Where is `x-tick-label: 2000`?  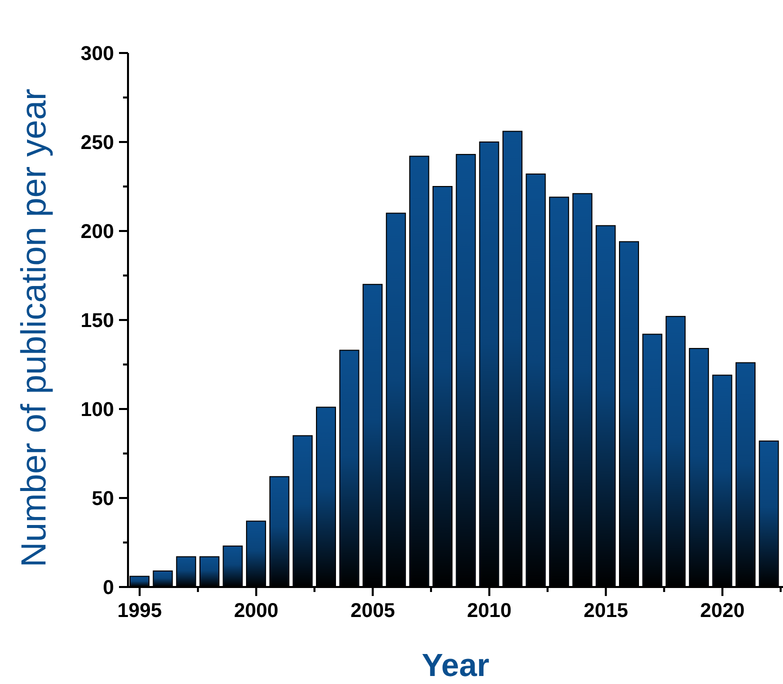 x-tick-label: 2000 is located at coordinates (256, 611).